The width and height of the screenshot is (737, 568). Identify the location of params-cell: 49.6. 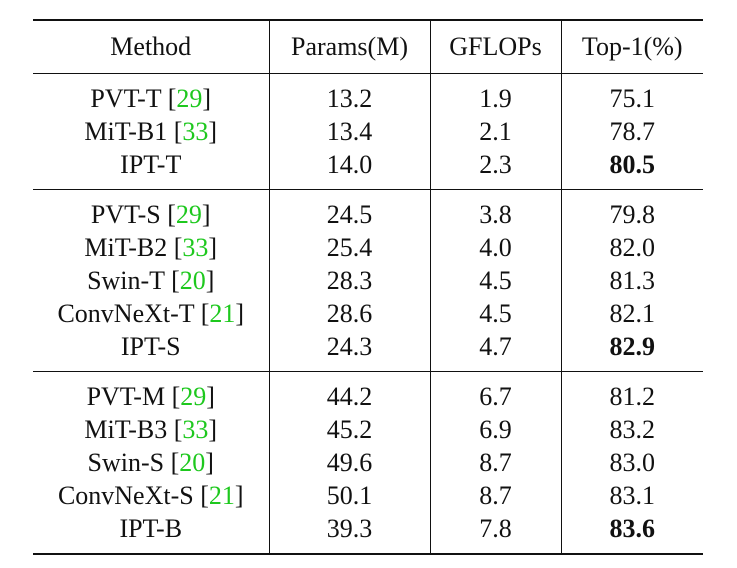
(349, 462).